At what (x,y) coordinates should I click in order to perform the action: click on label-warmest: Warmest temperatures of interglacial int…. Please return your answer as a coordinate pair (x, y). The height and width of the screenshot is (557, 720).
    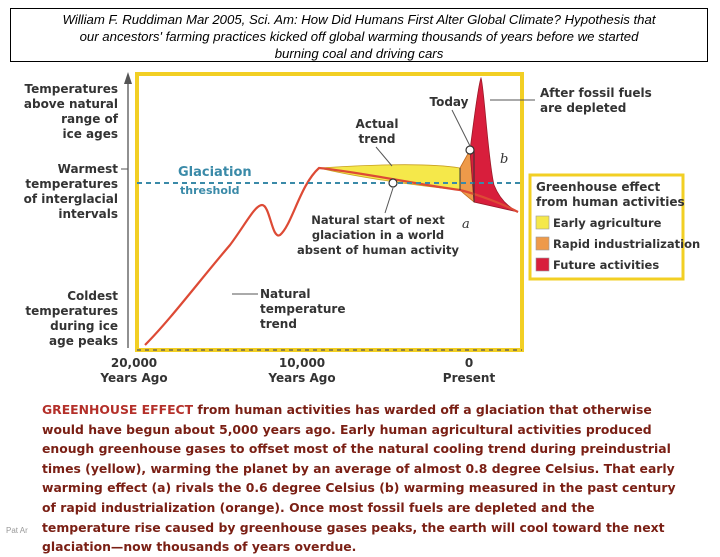
    Looking at the image, I should click on (71, 191).